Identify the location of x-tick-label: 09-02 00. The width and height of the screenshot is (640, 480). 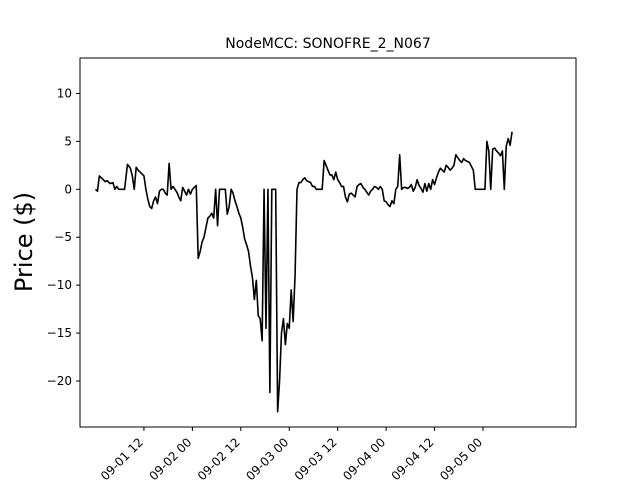
(170, 457).